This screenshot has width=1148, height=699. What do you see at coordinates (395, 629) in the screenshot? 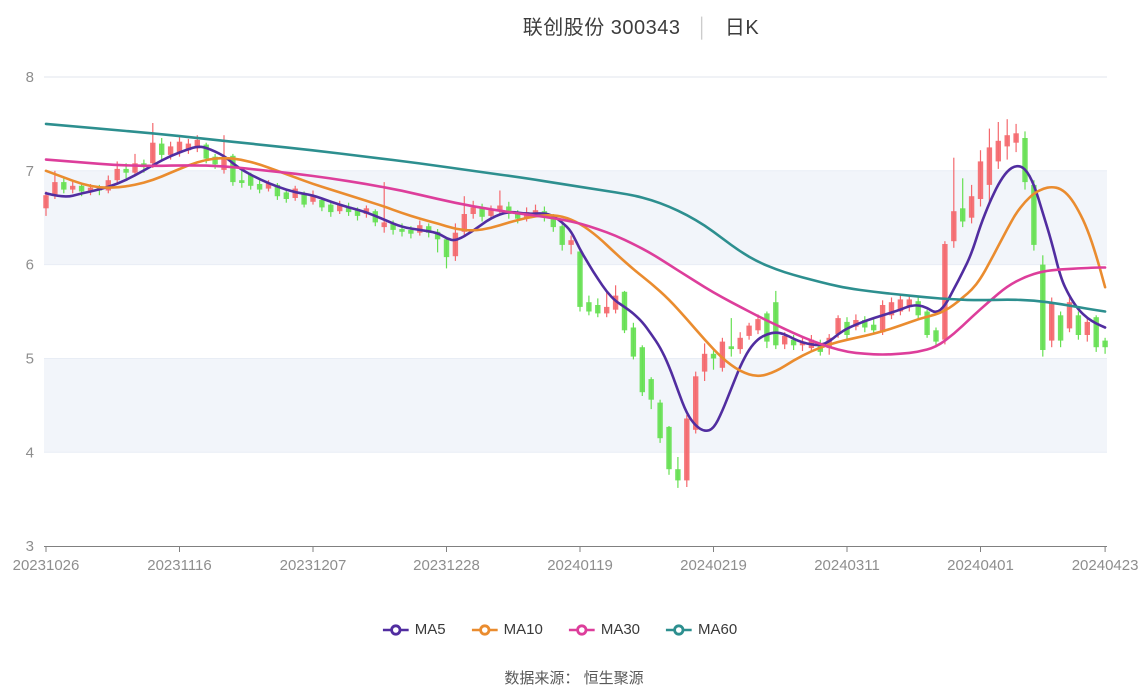
I see `ma5-line-icon` at bounding box center [395, 629].